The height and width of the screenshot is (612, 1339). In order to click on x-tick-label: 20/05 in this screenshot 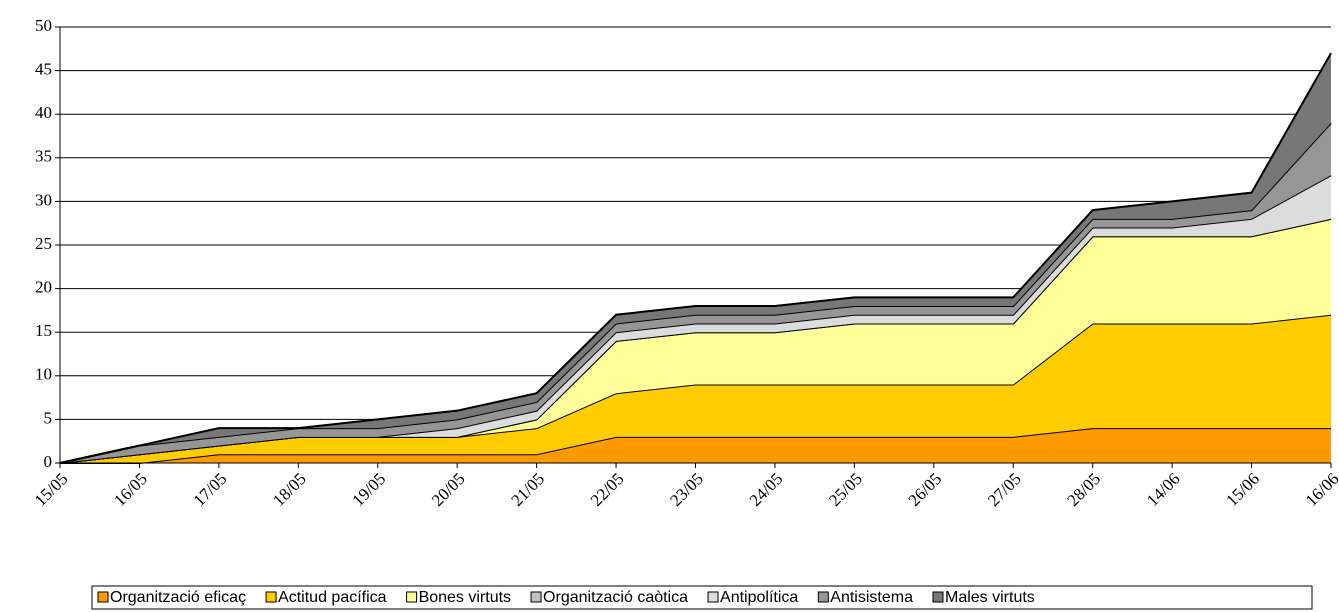, I will do `click(448, 489)`.